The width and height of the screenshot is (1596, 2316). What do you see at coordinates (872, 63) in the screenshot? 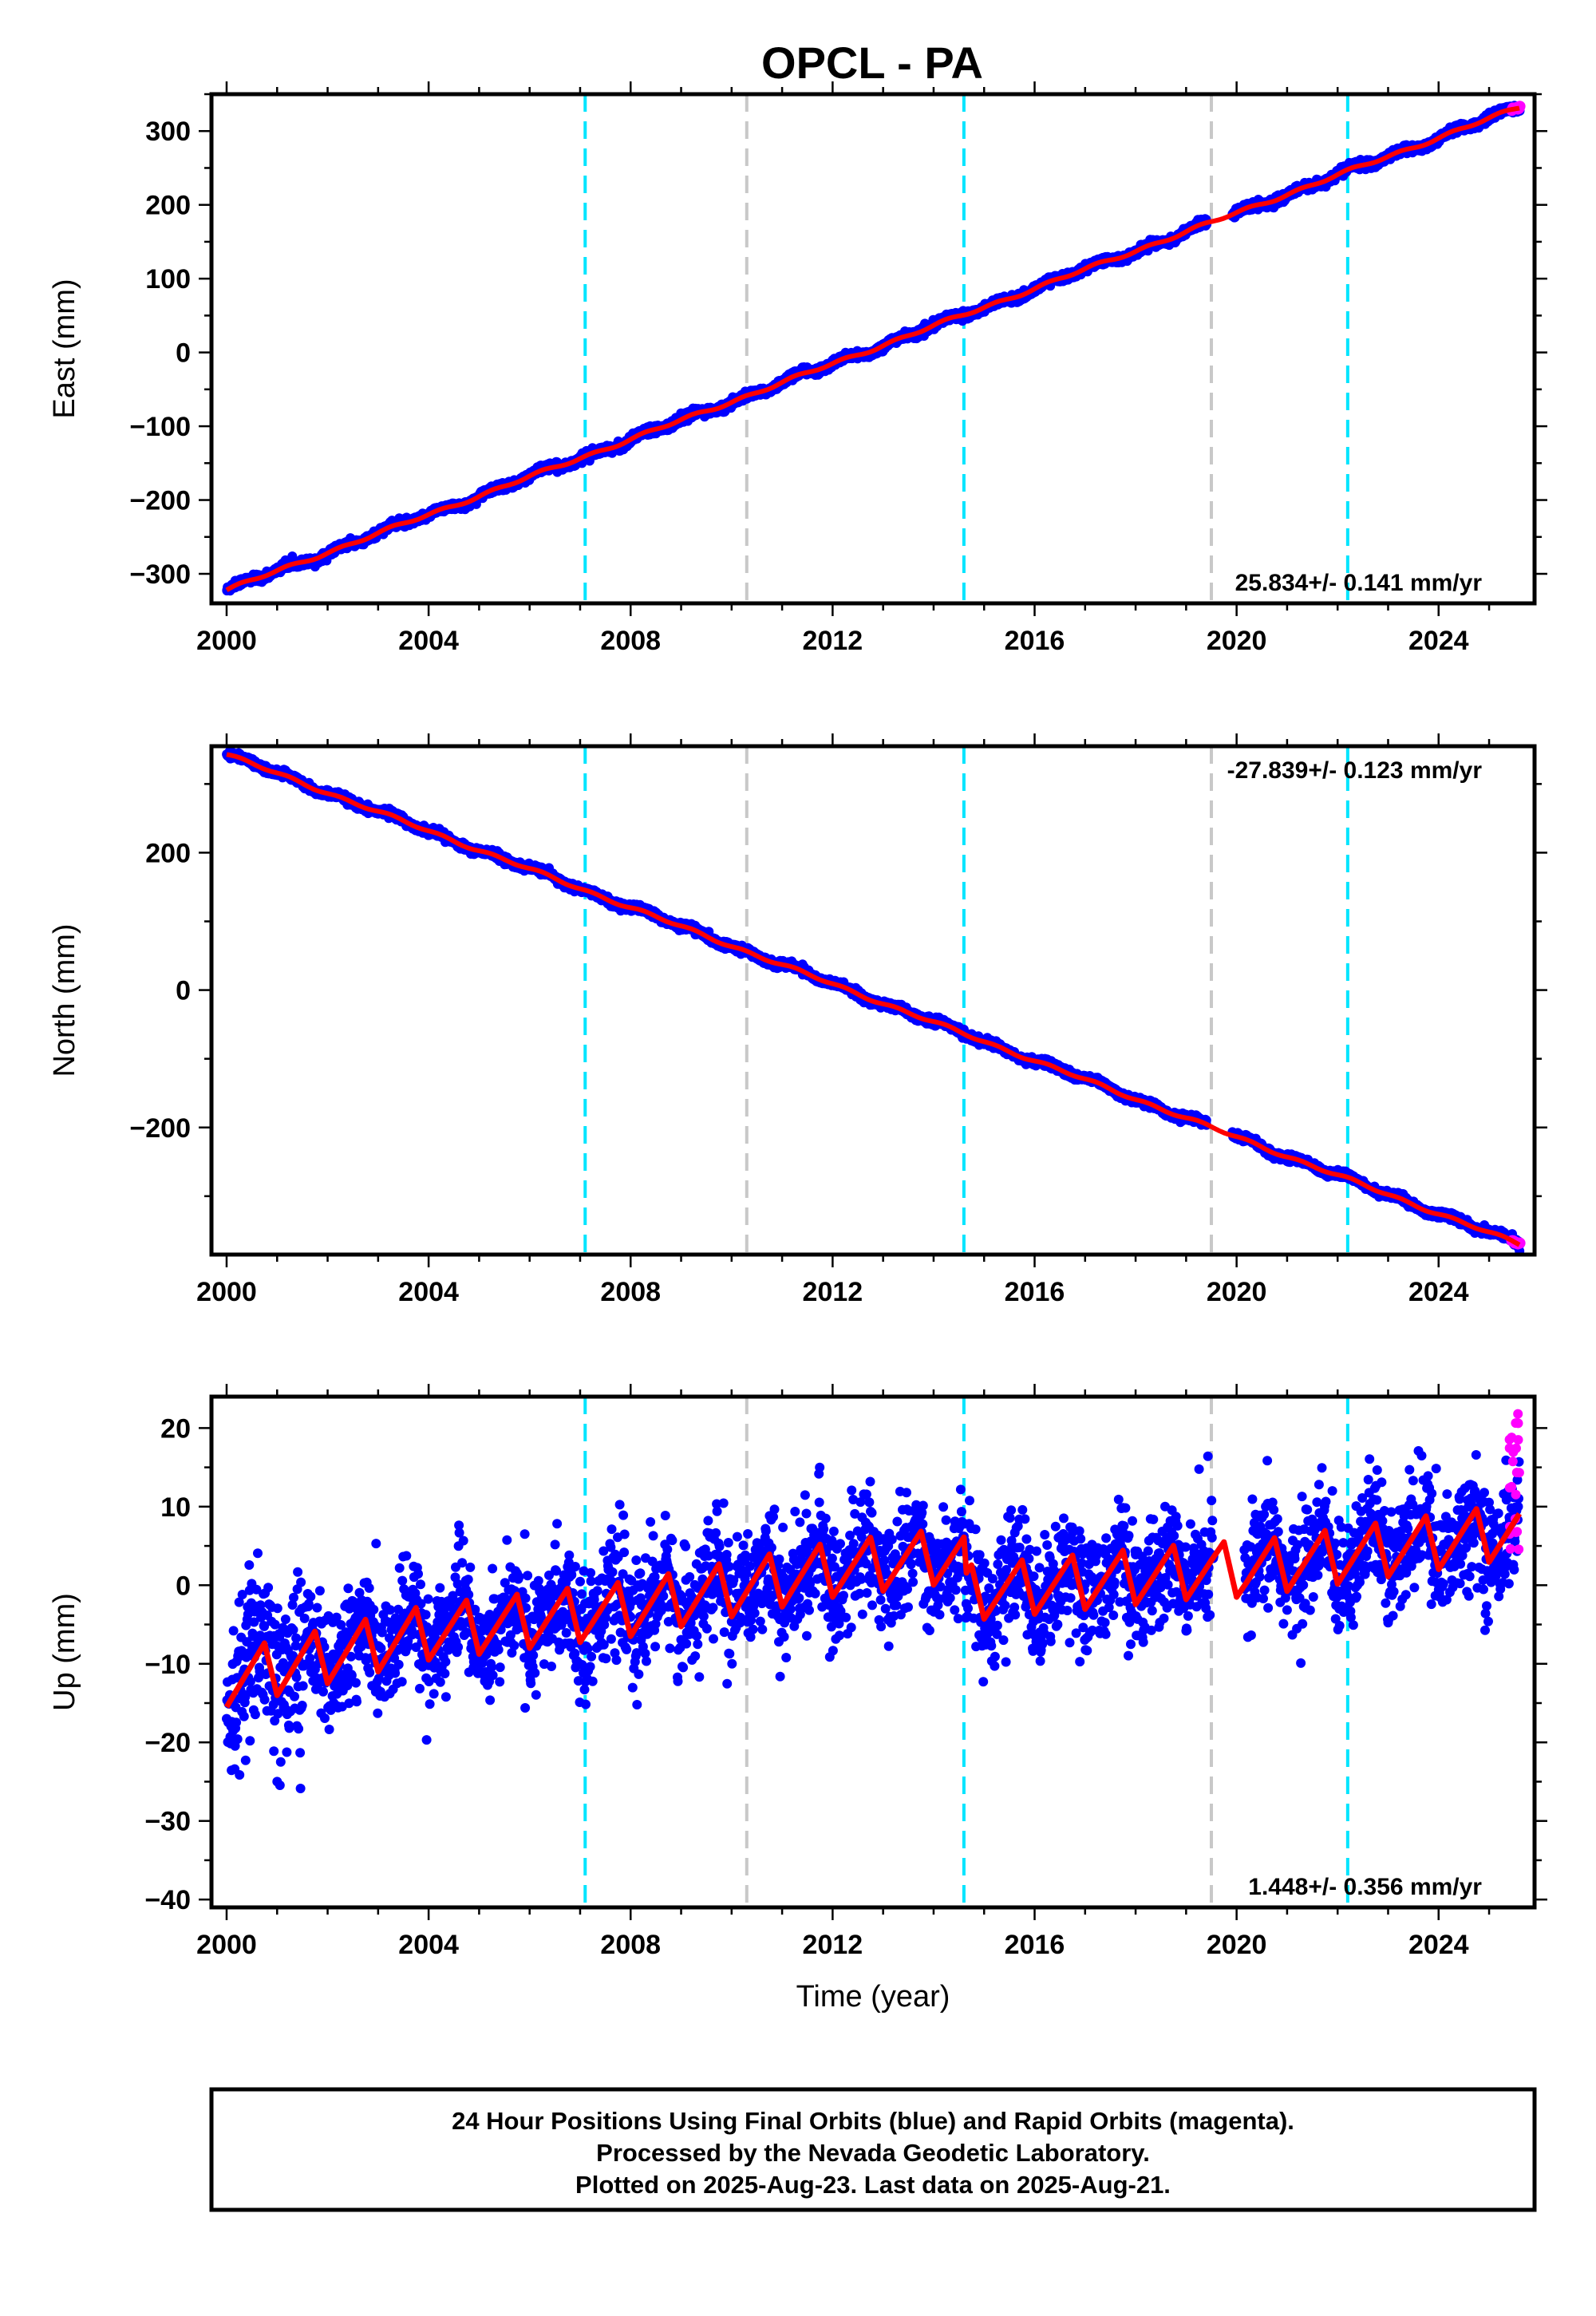
I see `chart-title: OPCL - PA` at bounding box center [872, 63].